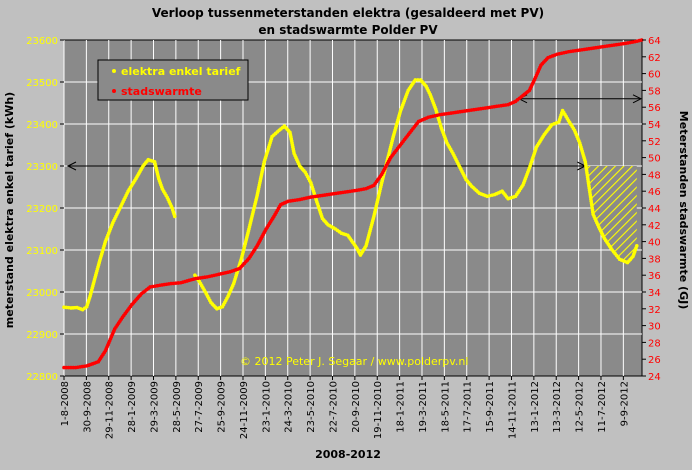  Describe the element at coordinates (490, 407) in the screenshot. I see `x-tick-label: 15-9-2011` at that location.